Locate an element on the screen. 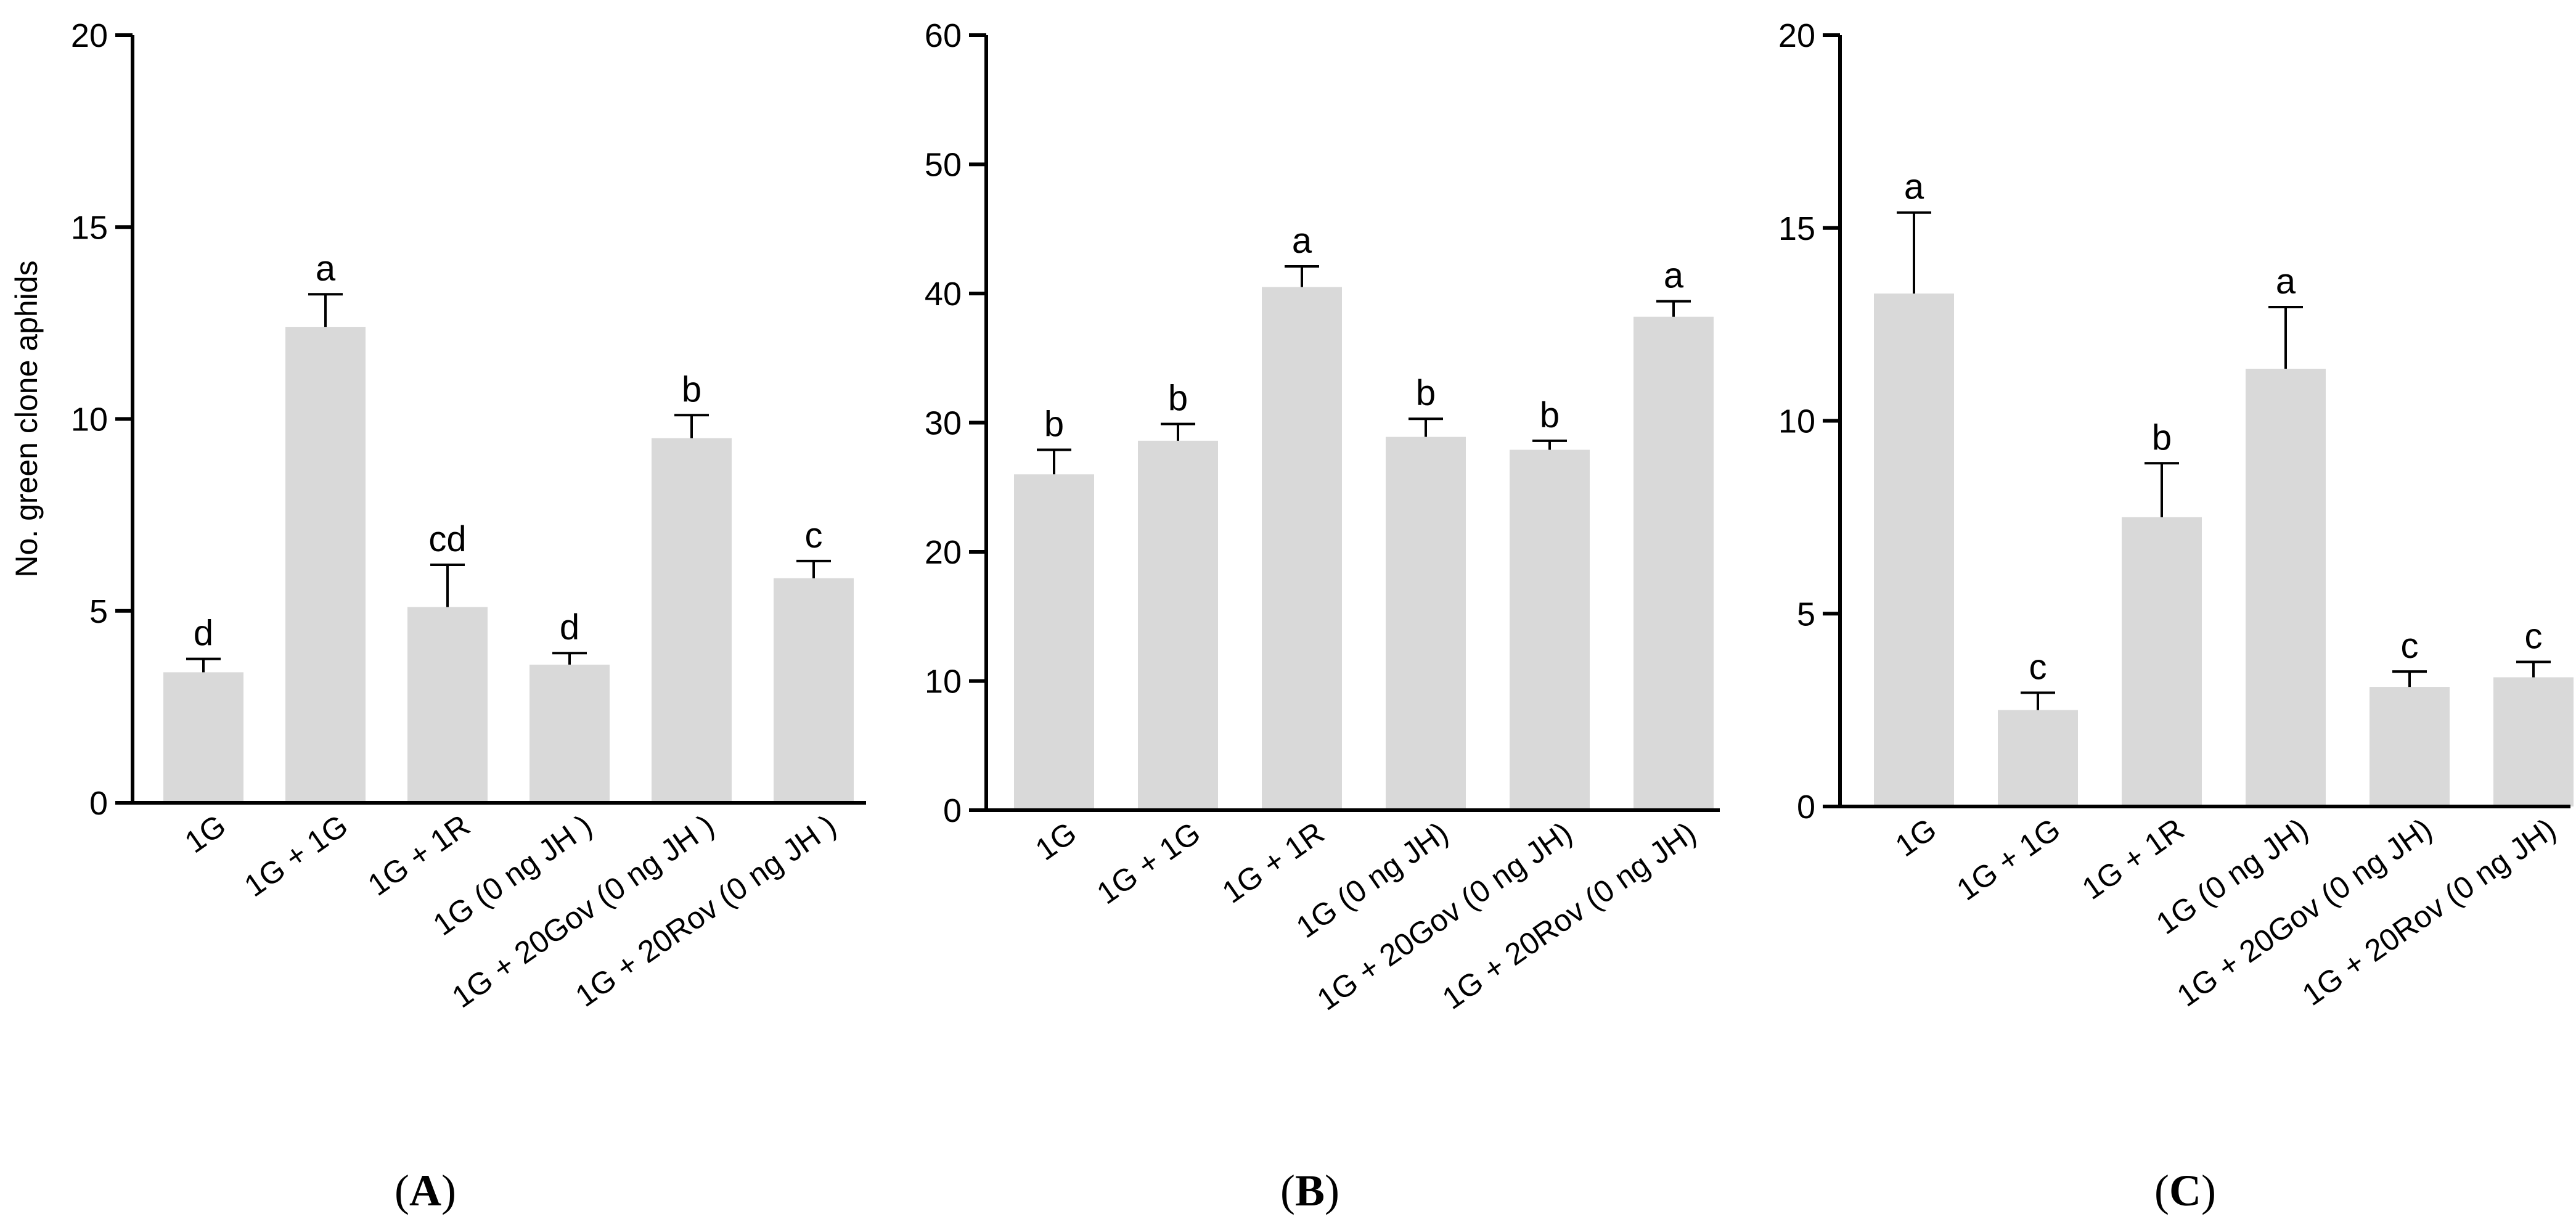 This screenshot has height=1227, width=2576. significance-label: cd is located at coordinates (447, 539).